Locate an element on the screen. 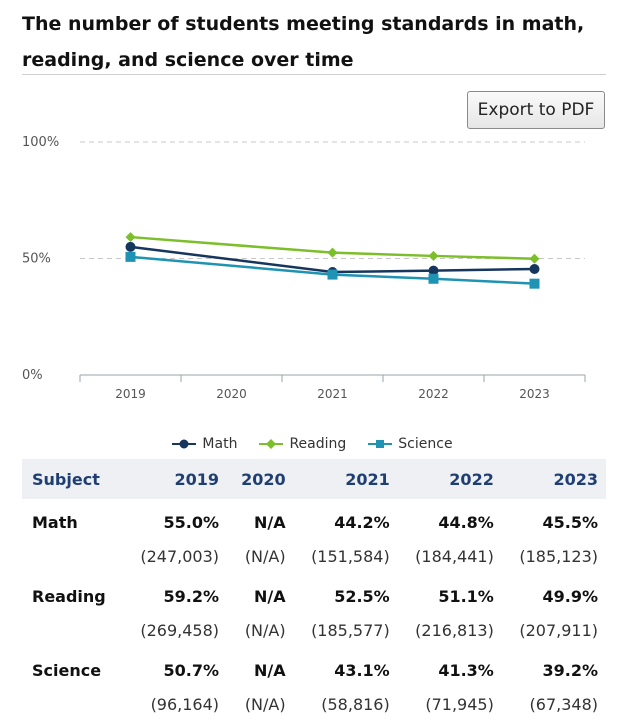 This screenshot has height=724, width=625. table-cell: 59.2% is located at coordinates (191, 596).